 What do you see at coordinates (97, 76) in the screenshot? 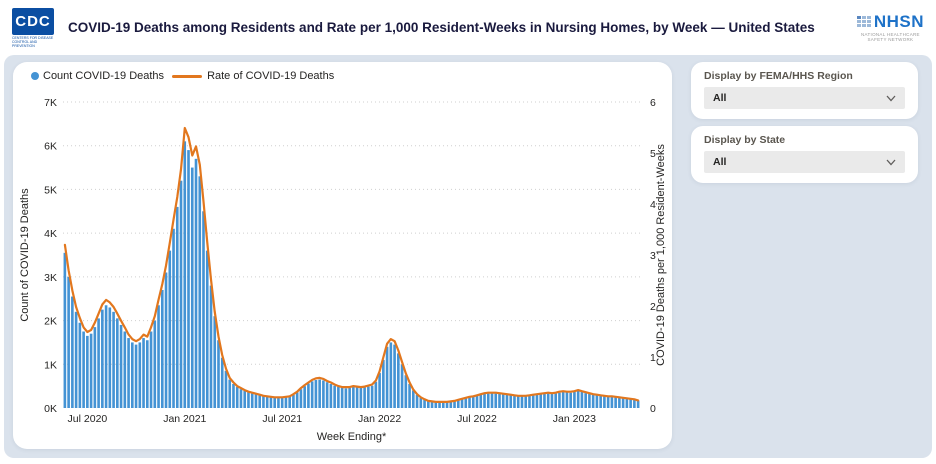
I see `legend-item-count: Count COVID-19 Deaths` at bounding box center [97, 76].